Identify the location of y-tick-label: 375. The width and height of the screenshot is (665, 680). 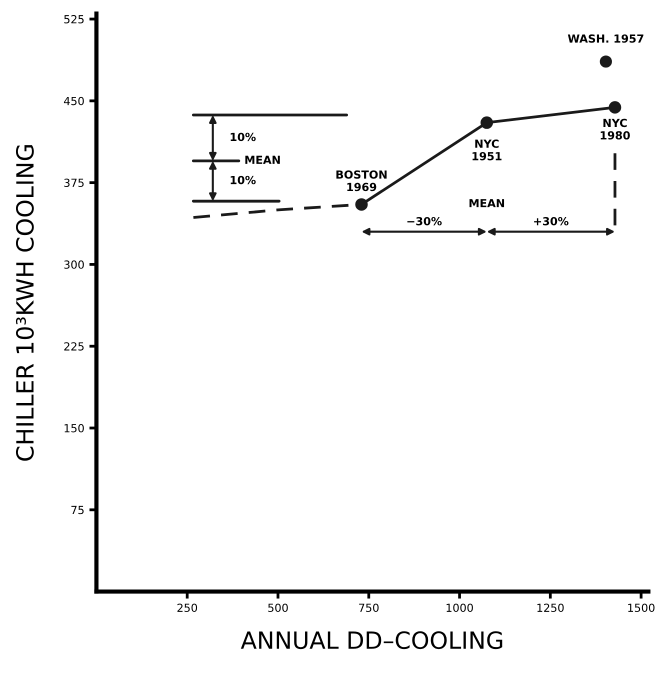
(74, 183).